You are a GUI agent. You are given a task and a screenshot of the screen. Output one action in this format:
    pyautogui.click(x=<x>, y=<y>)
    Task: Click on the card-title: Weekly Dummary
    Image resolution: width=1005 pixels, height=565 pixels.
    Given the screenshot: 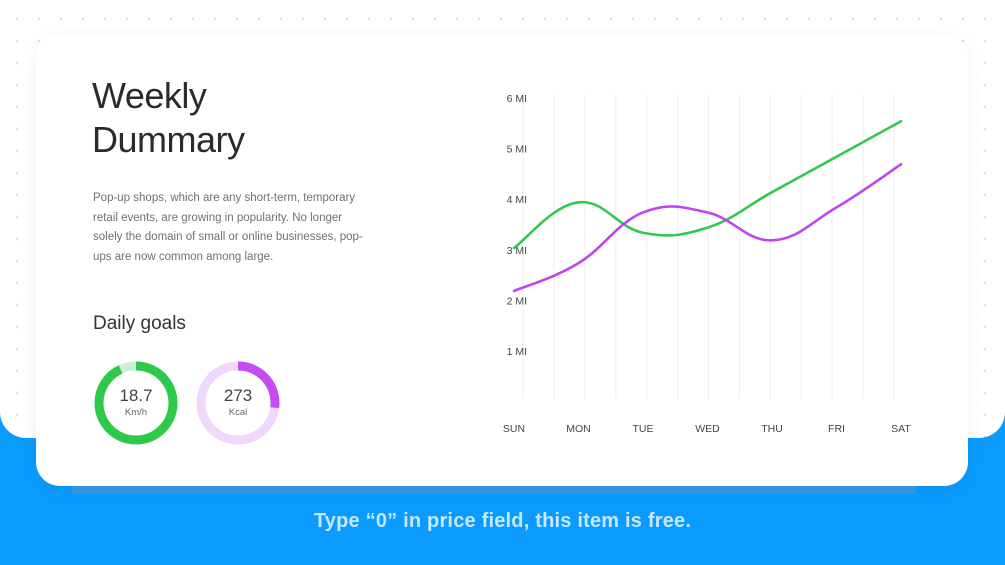 What is the action you would take?
    pyautogui.click(x=168, y=118)
    